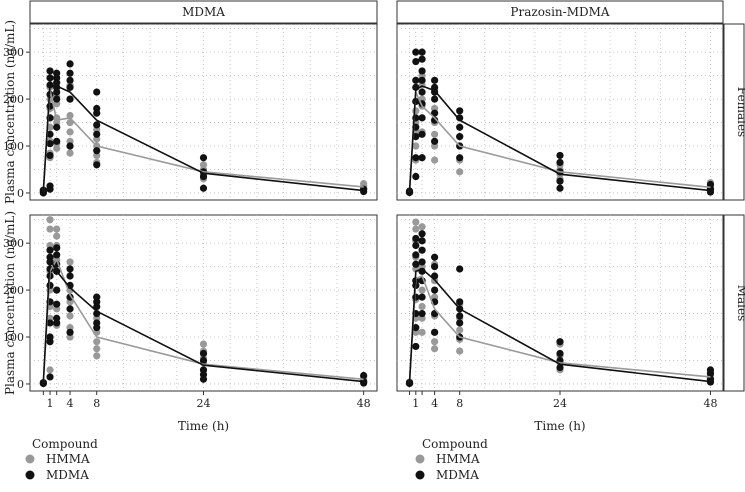 The height and width of the screenshot is (492, 745). What do you see at coordinates (457, 475) in the screenshot?
I see `legend-label-mdma: MDMA` at bounding box center [457, 475].